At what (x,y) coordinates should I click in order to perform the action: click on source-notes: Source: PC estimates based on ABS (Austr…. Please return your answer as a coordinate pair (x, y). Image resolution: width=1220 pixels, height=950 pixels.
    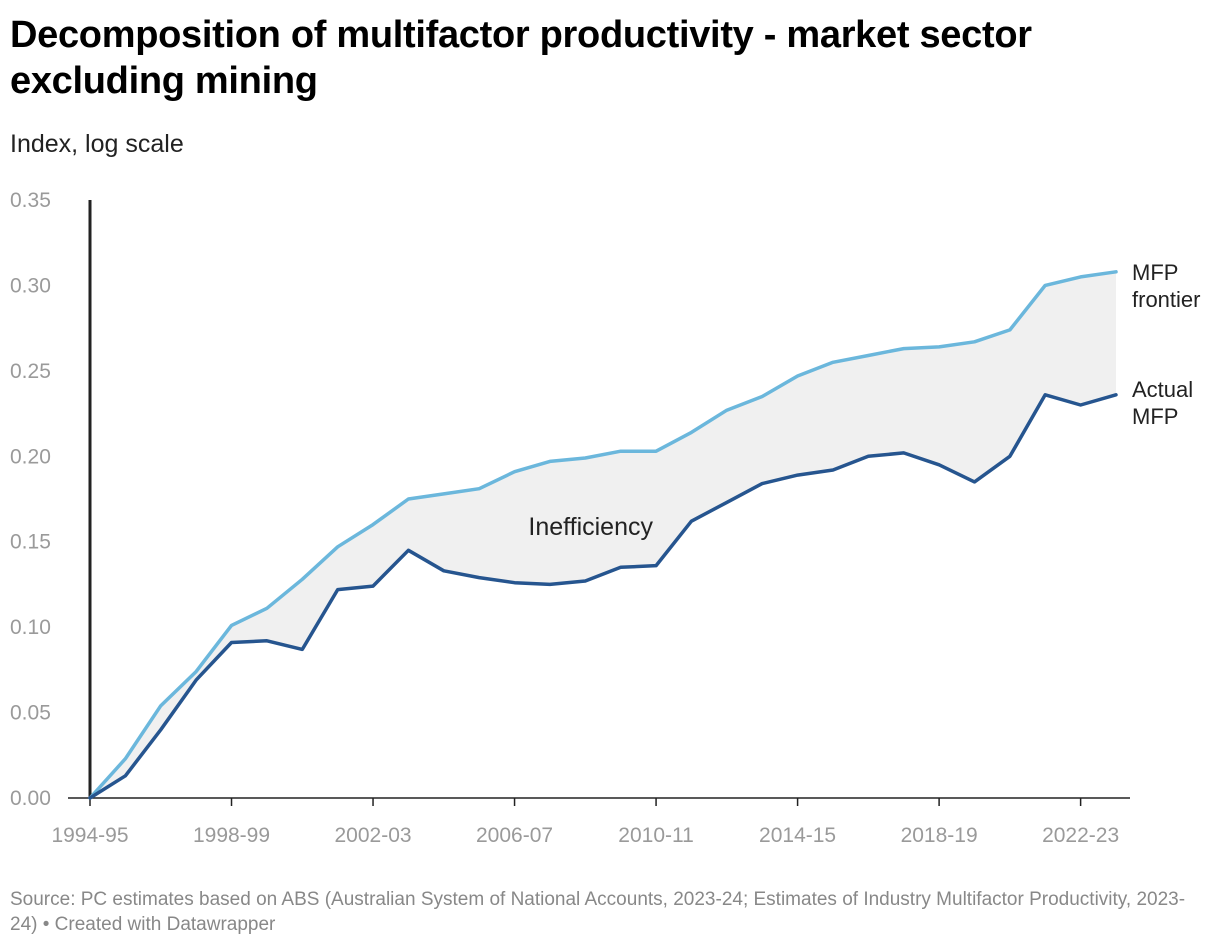
    Looking at the image, I should click on (598, 912).